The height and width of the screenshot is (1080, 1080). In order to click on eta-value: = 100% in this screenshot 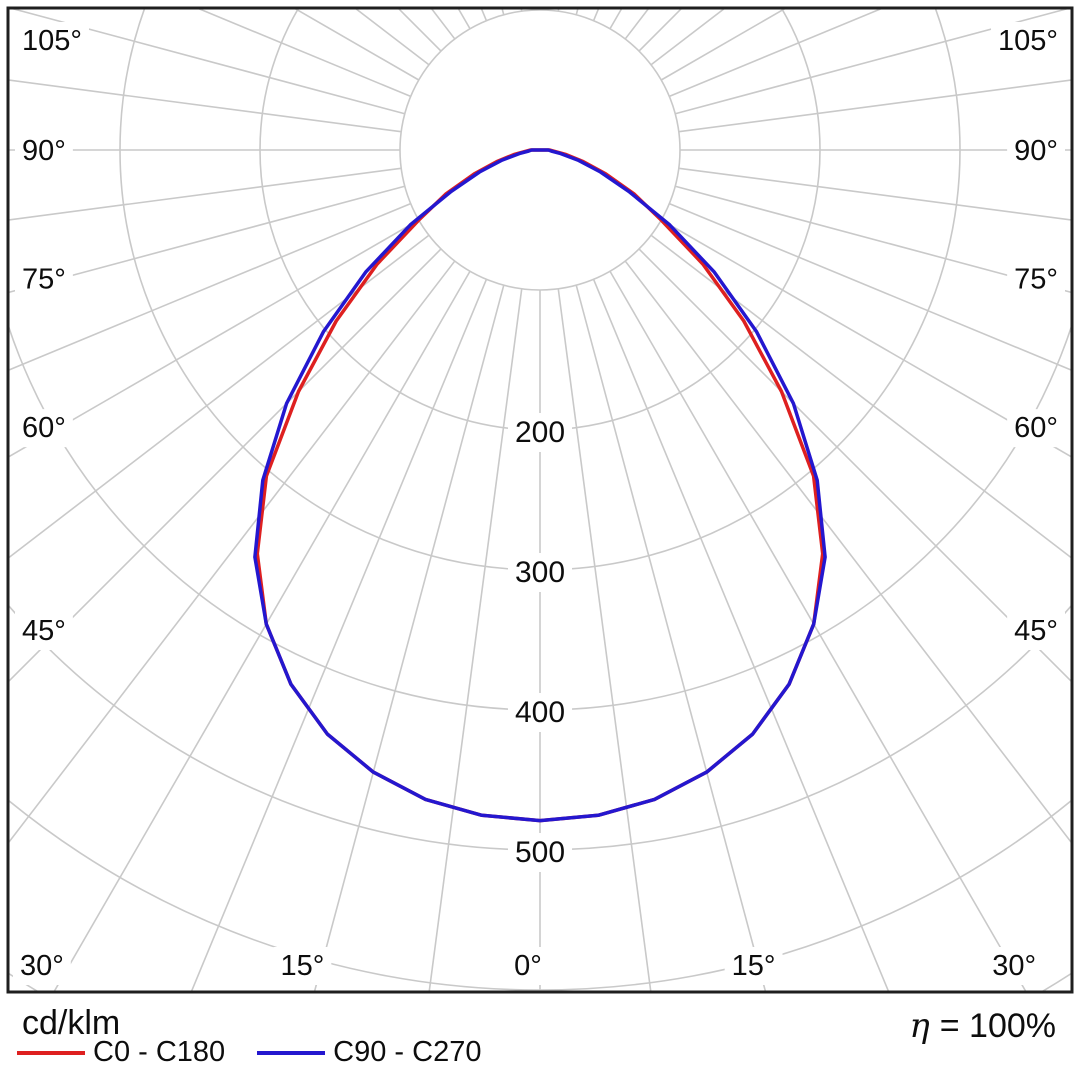, I will do `click(997, 1026)`.